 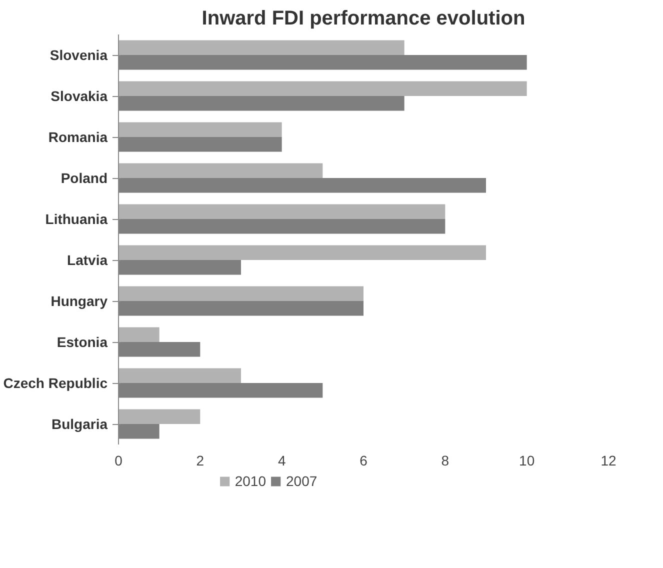 I want to click on x-tick-label: 12, so click(x=608, y=460).